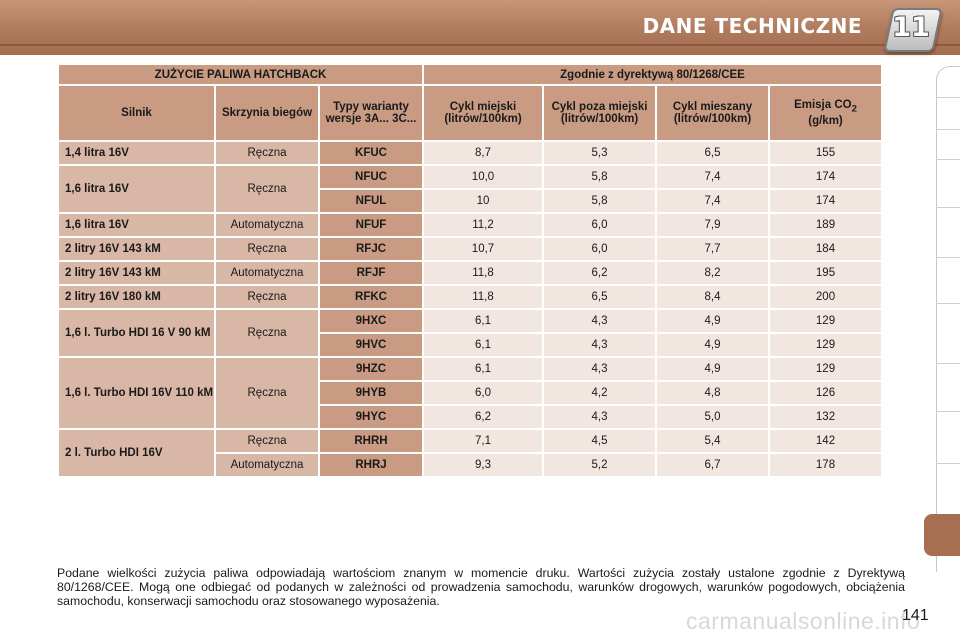 This screenshot has width=960, height=640. Describe the element at coordinates (599, 393) in the screenshot. I see `extra-urban-cell: 4,2` at that location.